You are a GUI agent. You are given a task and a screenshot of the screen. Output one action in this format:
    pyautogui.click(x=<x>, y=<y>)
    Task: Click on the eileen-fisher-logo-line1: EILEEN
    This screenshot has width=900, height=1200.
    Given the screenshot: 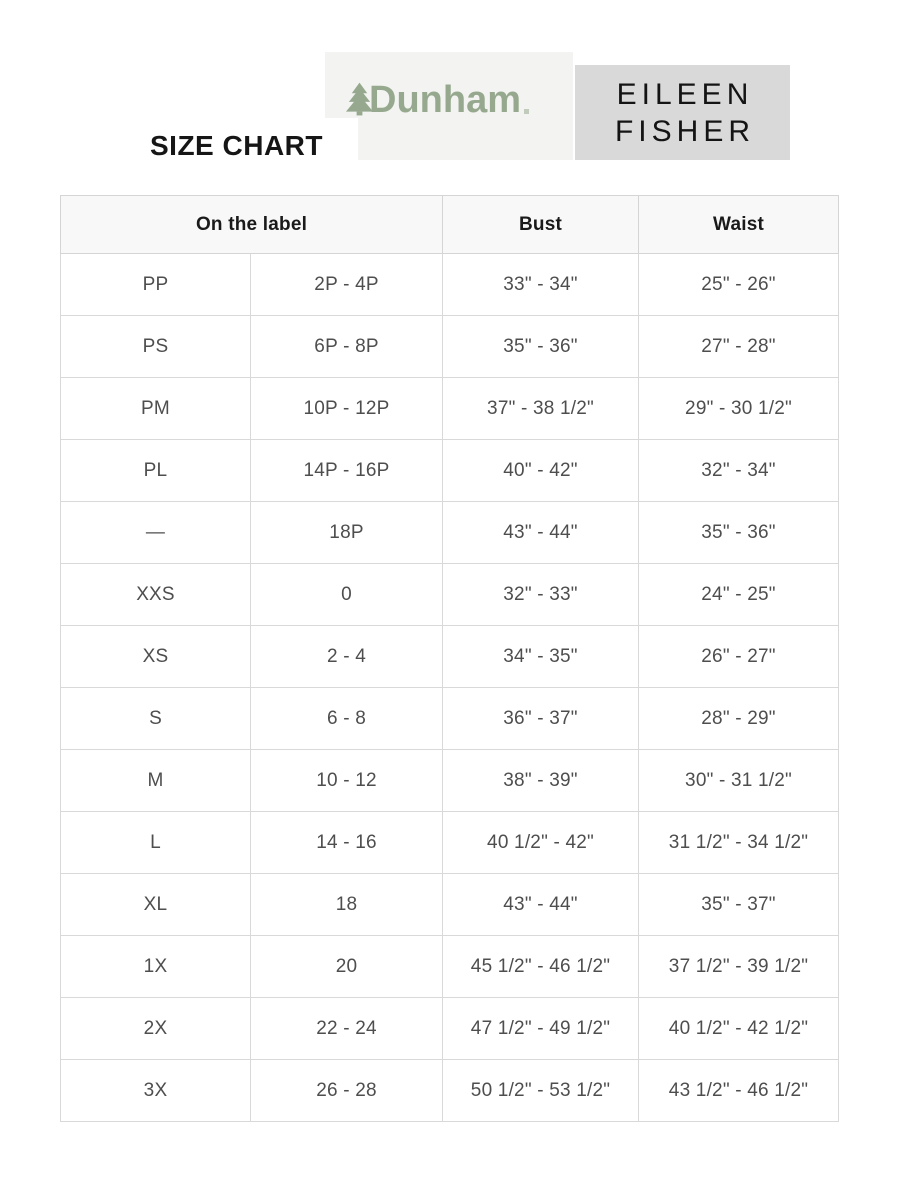 What is the action you would take?
    pyautogui.click(x=685, y=94)
    